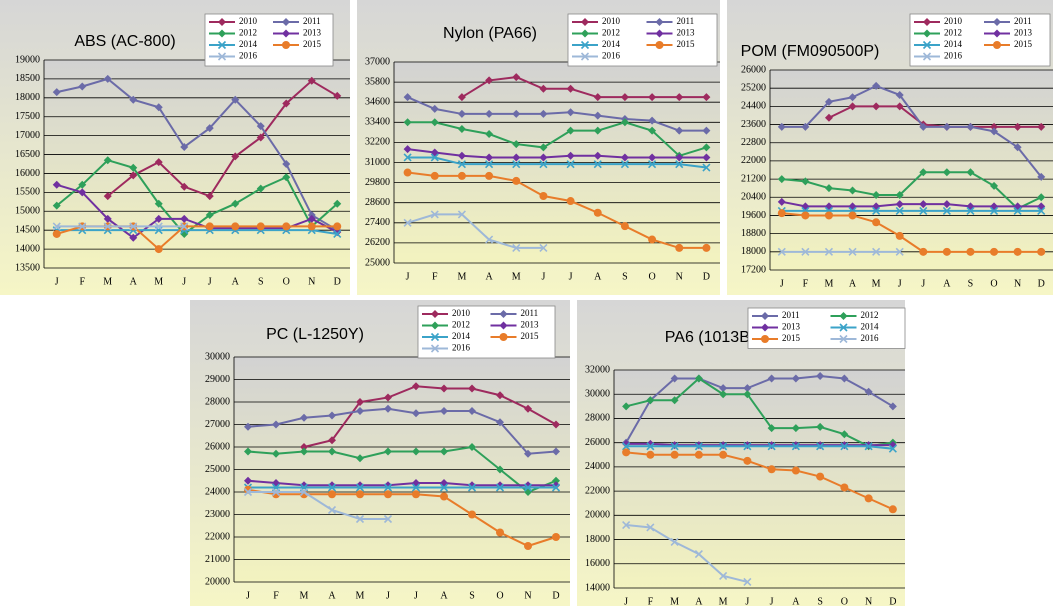 Image resolution: width=1053 pixels, height=611 pixels. I want to click on y-tick-label: 26000, so click(753, 69).